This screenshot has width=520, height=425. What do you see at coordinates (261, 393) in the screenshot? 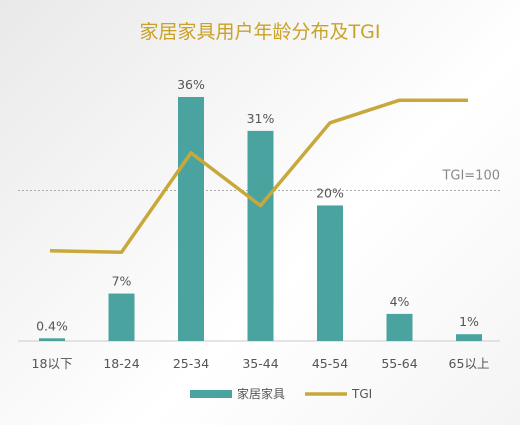
I see `legend-label-bar: 家居家具` at bounding box center [261, 393].